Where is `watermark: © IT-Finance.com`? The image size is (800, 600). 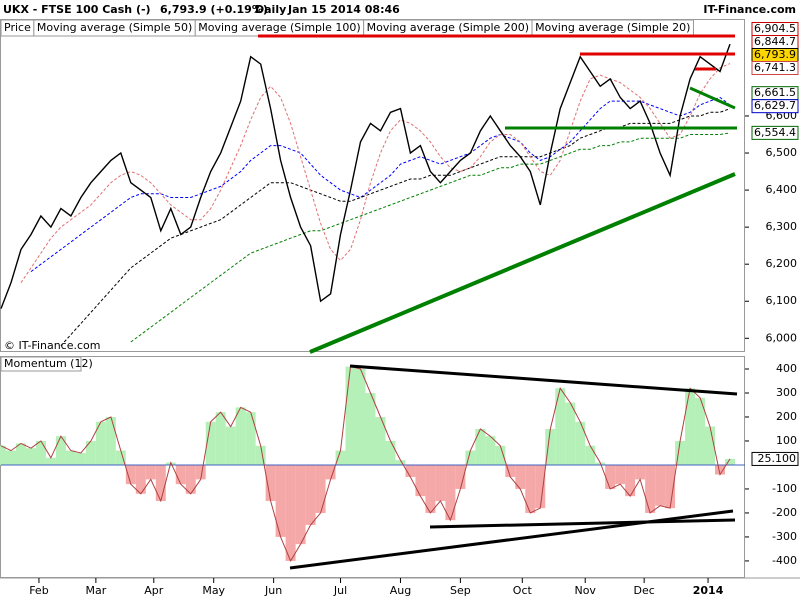 watermark: © IT-Finance.com is located at coordinates (52, 345).